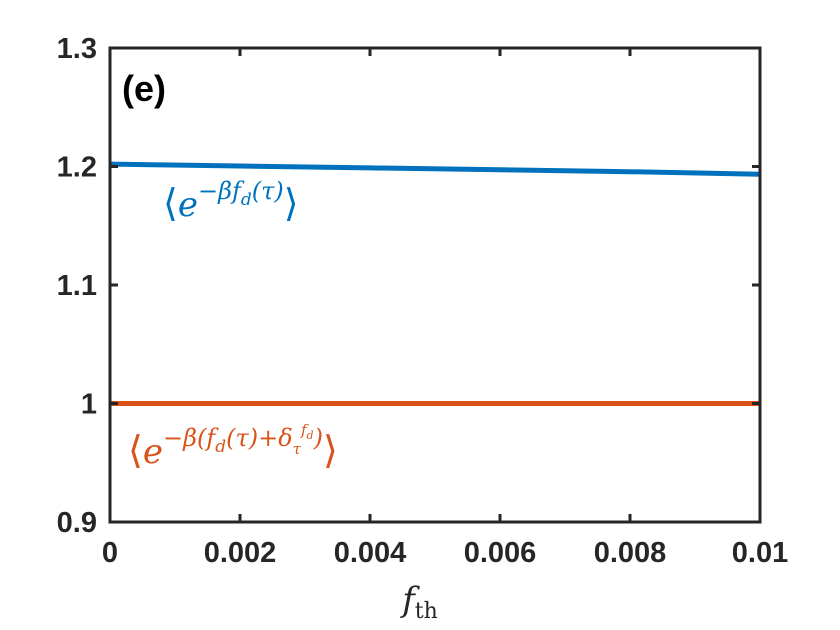  Describe the element at coordinates (110, 553) in the screenshot. I see `x-tick-label-0: 0` at that location.